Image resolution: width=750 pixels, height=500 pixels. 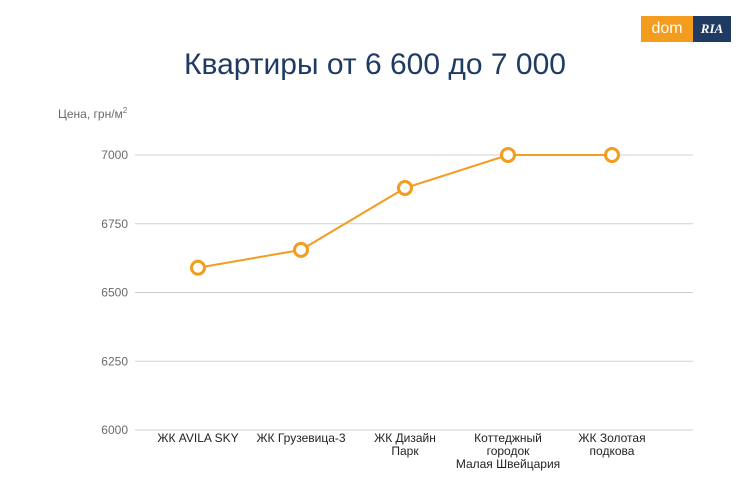 What do you see at coordinates (611, 444) in the screenshot?
I see `x-tick-label: ЖК Золотая подкова` at bounding box center [611, 444].